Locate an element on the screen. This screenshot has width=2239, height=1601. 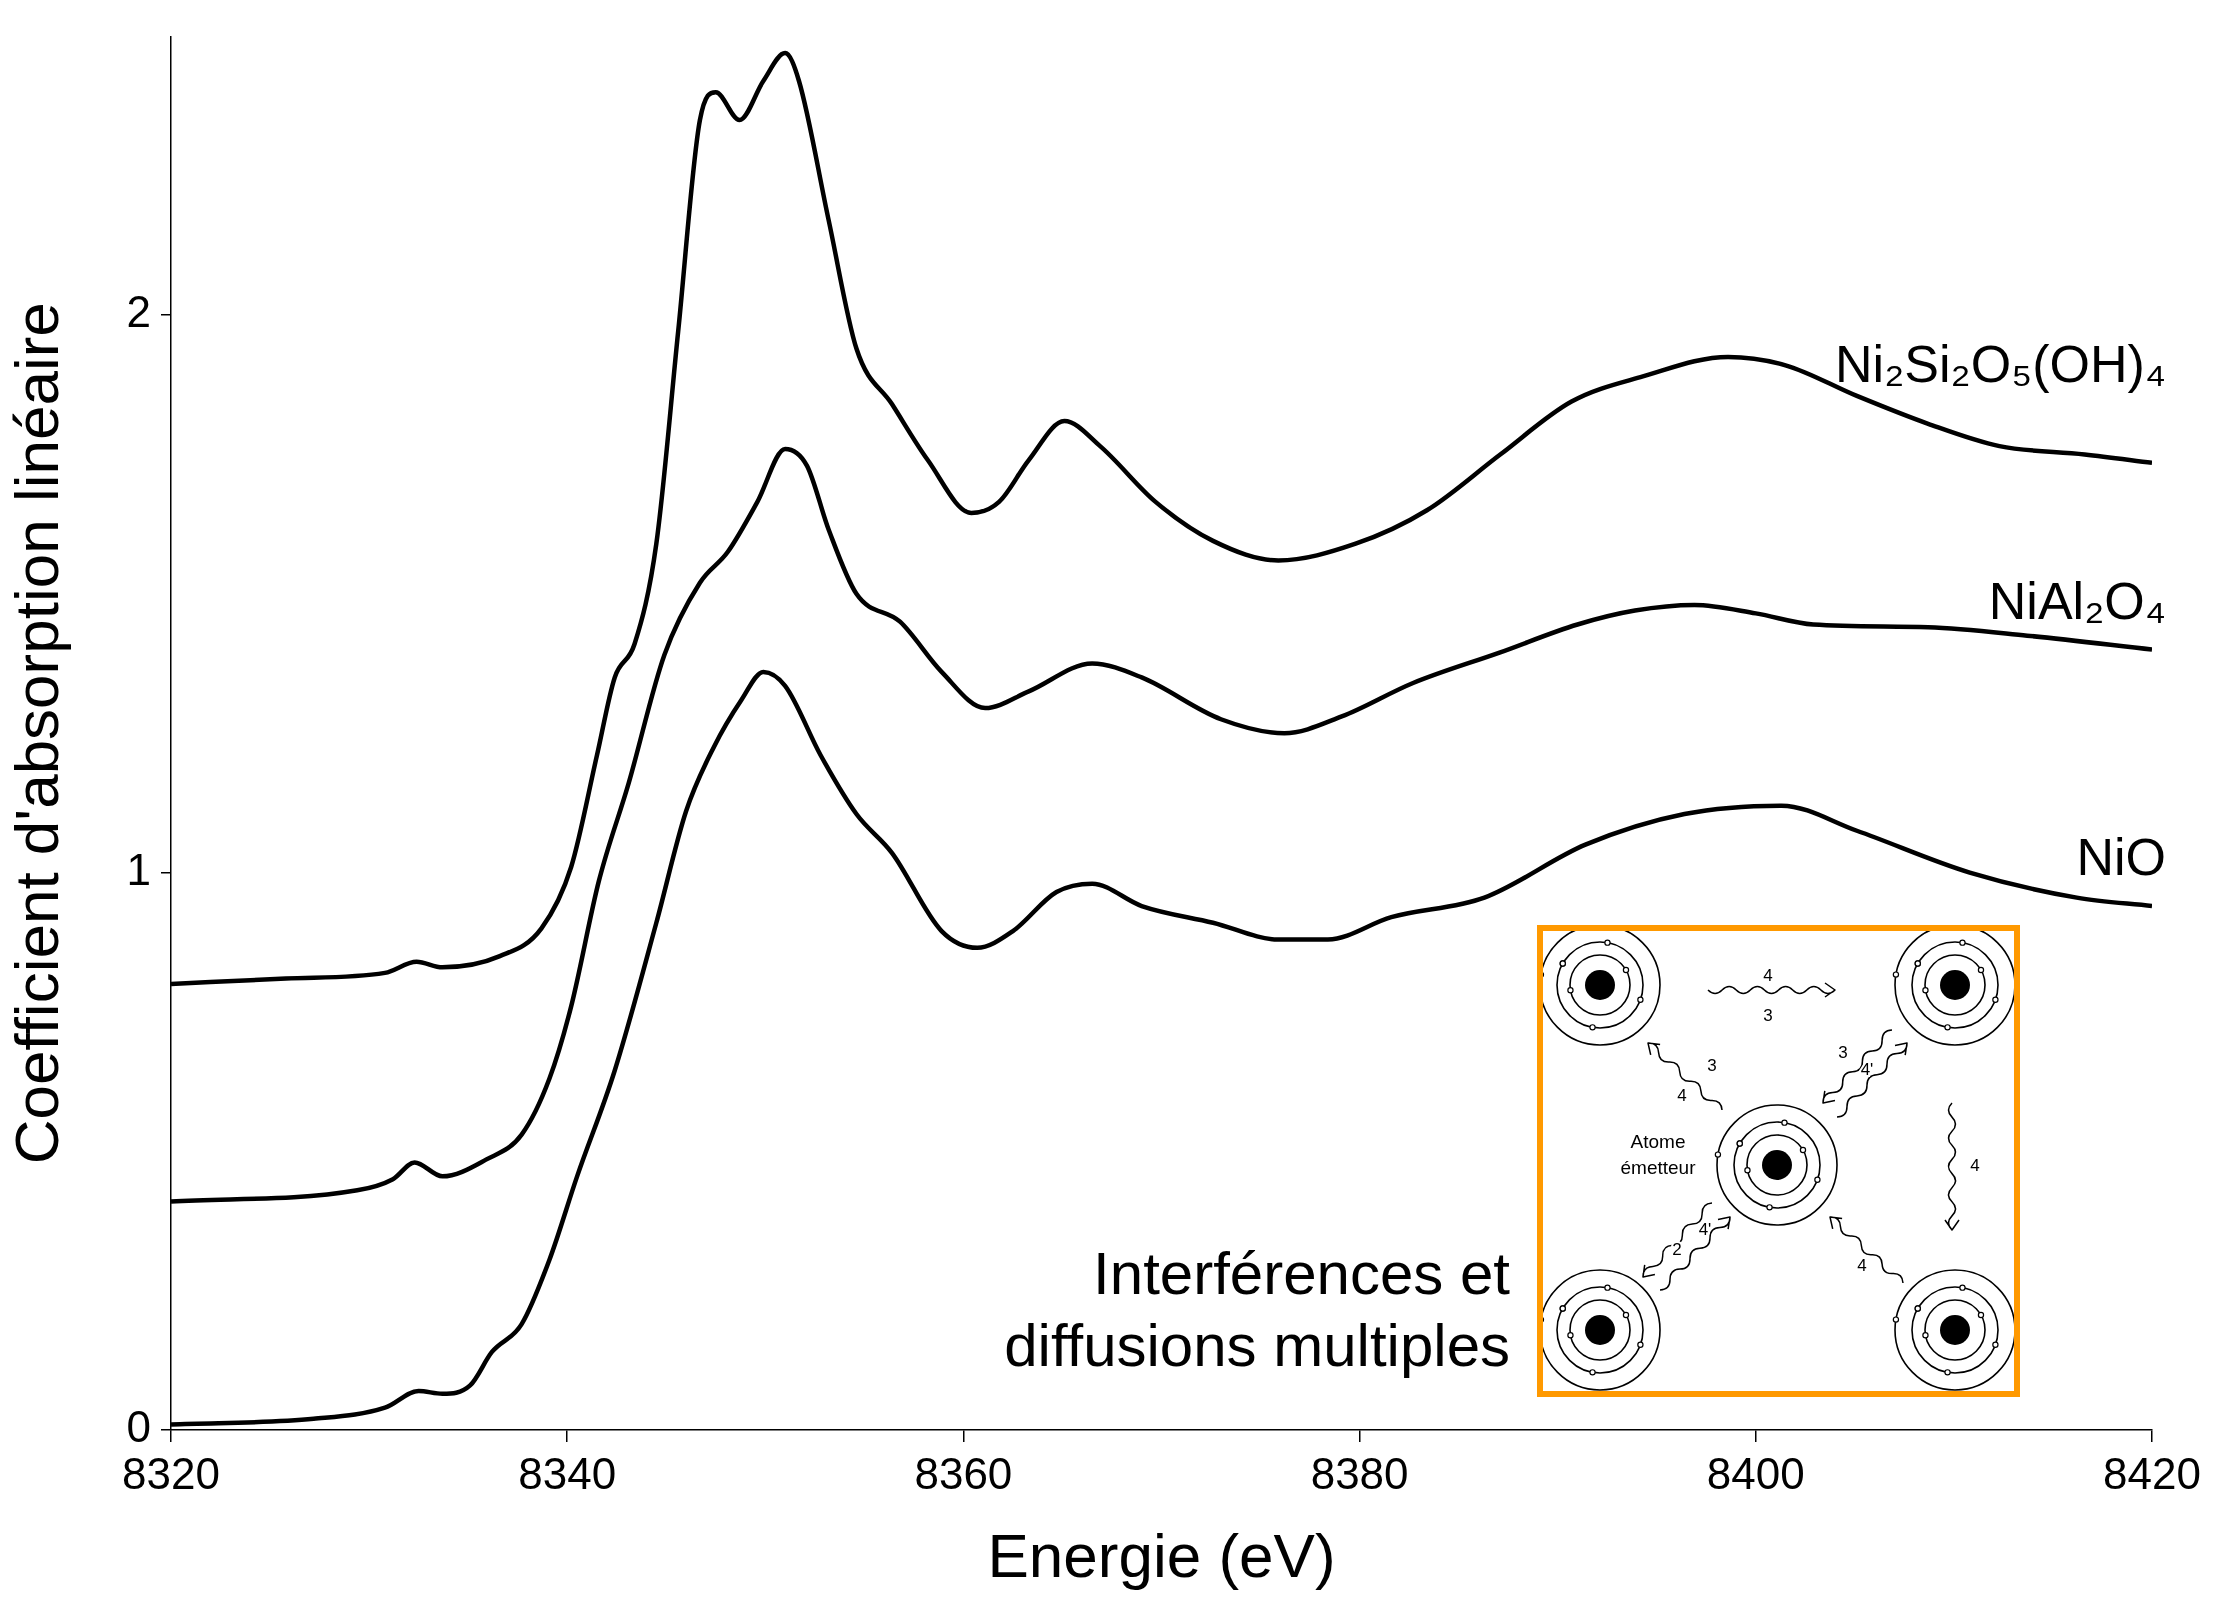
y-axis-title: Coefficient d'absorption linéaire is located at coordinates (37, 733).